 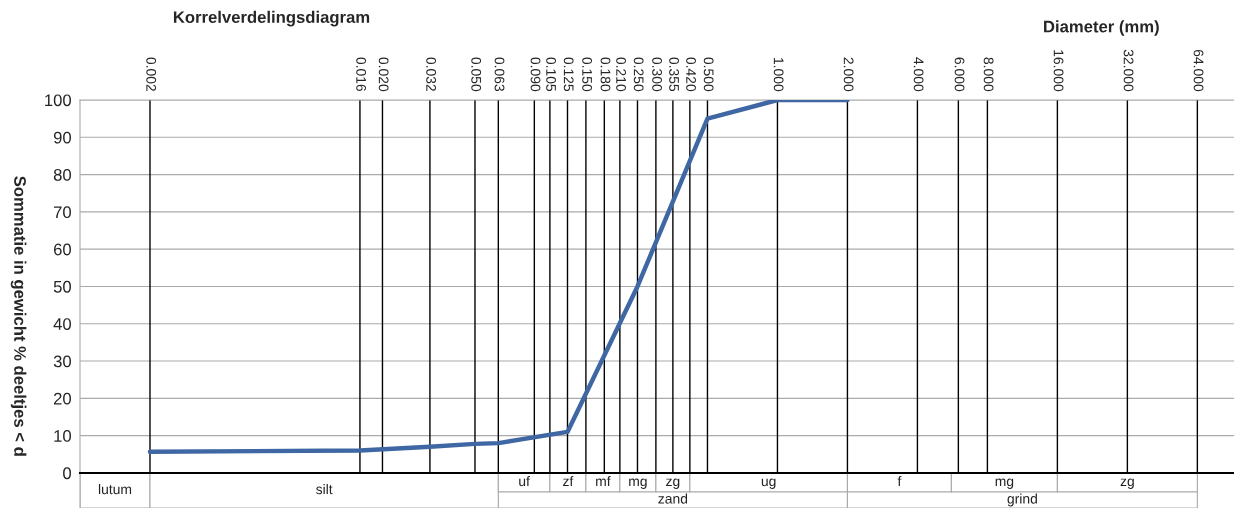 What do you see at coordinates (383, 74) in the screenshot?
I see `x-tick-label: 0.020` at bounding box center [383, 74].